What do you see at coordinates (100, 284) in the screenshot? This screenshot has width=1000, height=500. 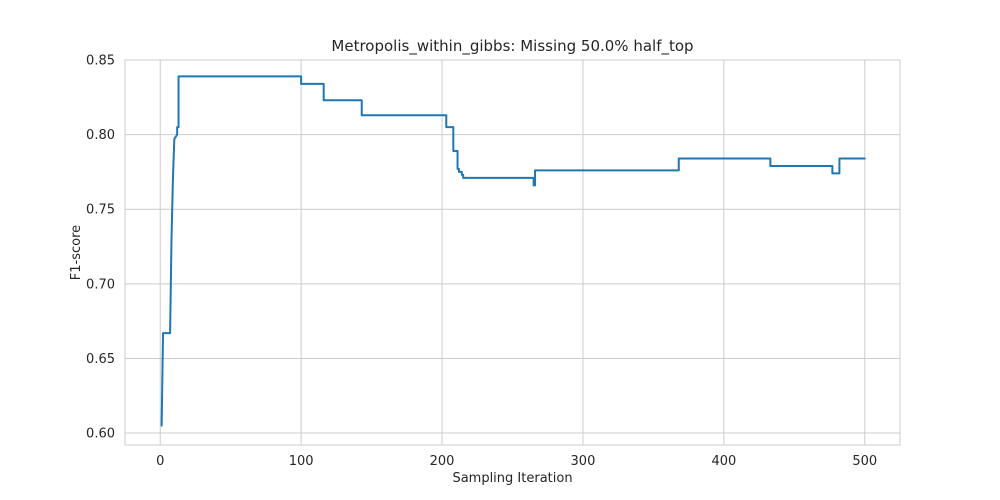 I see `y-tick-label: 0.70` at bounding box center [100, 284].